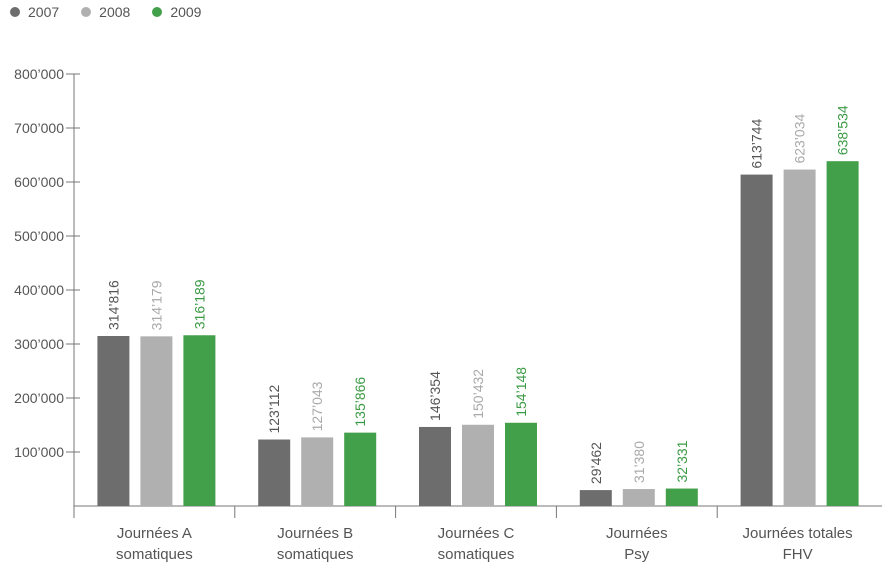 This screenshot has width=886, height=568. What do you see at coordinates (637, 554) in the screenshot?
I see `x-category-label: Psy` at bounding box center [637, 554].